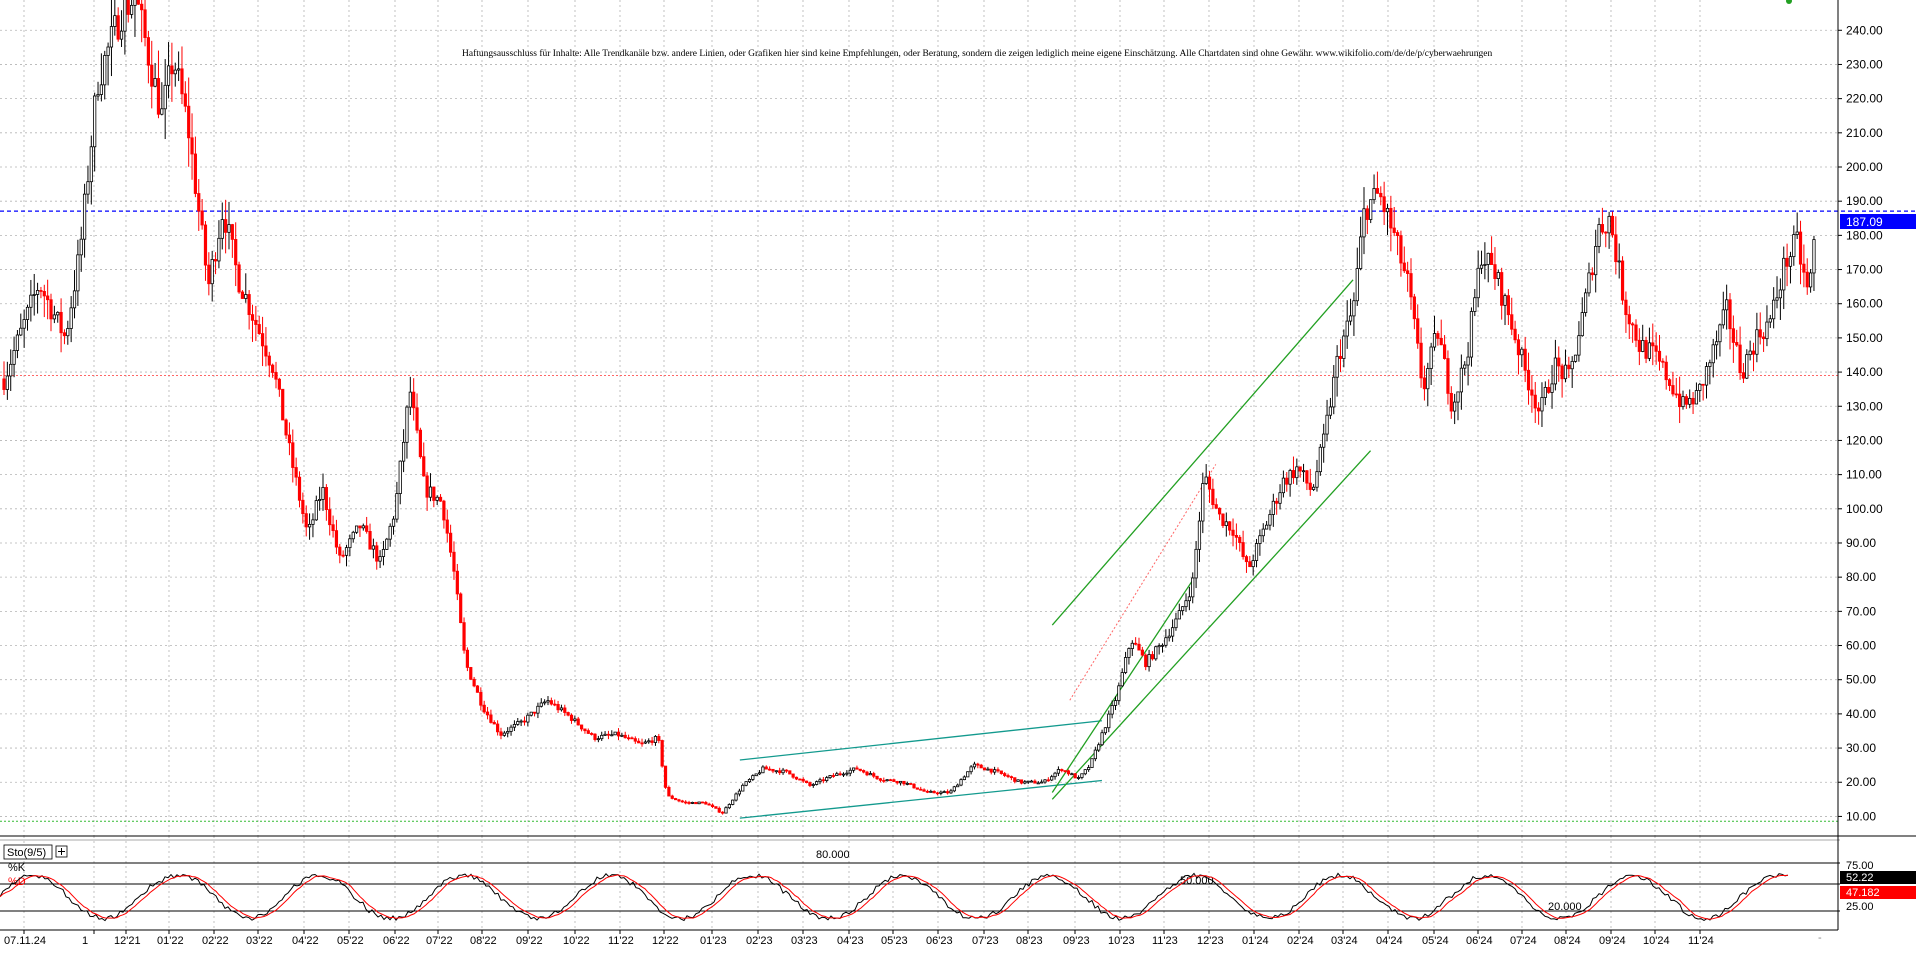  Describe the element at coordinates (28, 852) in the screenshot. I see `stoch-title-box` at that location.